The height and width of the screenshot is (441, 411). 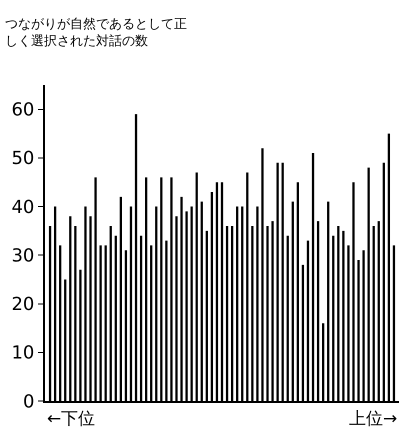 I want to click on y-tick-label: 40, so click(x=22, y=207).